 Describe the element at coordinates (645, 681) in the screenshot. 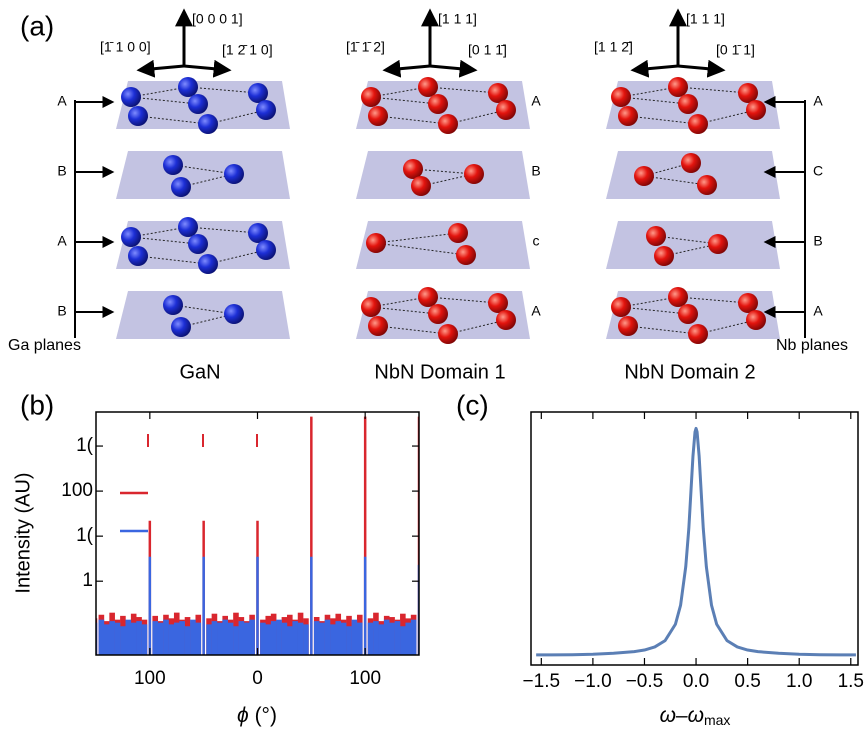

I see `x-tick-label: −0.5` at that location.